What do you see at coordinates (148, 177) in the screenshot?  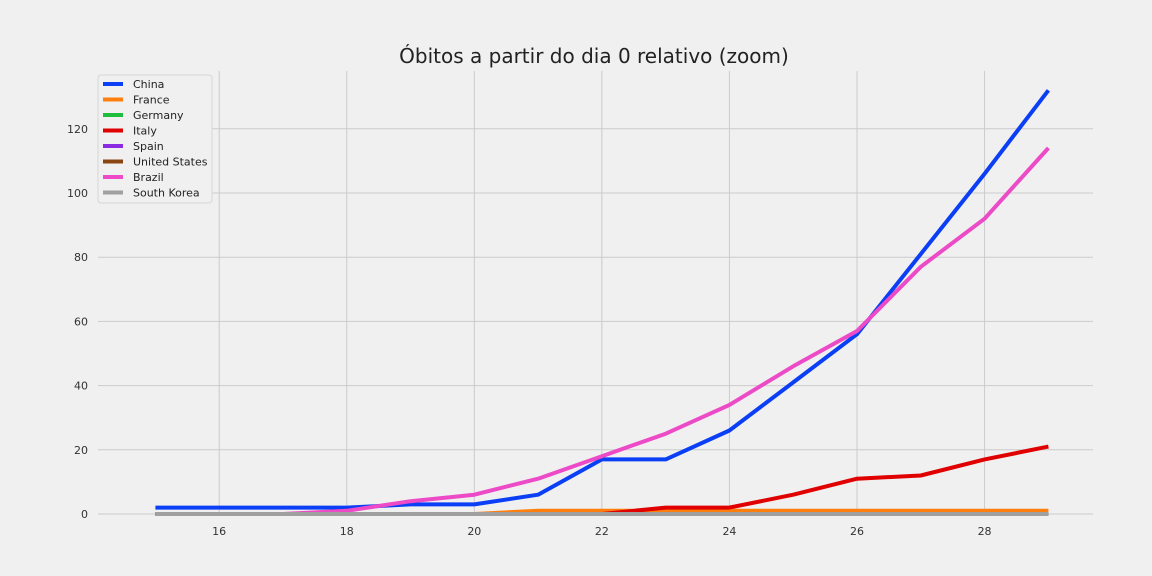 I see `legend-label-brazil: Brazil` at bounding box center [148, 177].